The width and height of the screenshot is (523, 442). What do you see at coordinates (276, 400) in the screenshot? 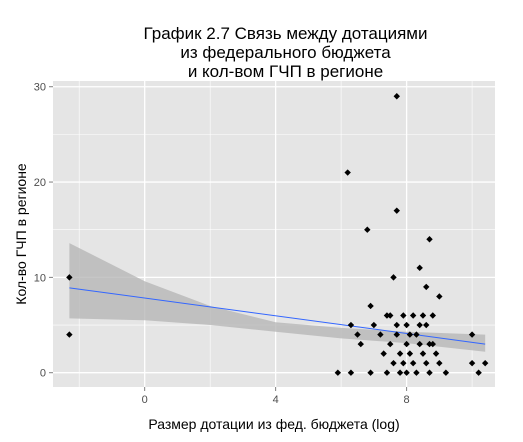
I see `x-tick-label: 4` at bounding box center [276, 400].